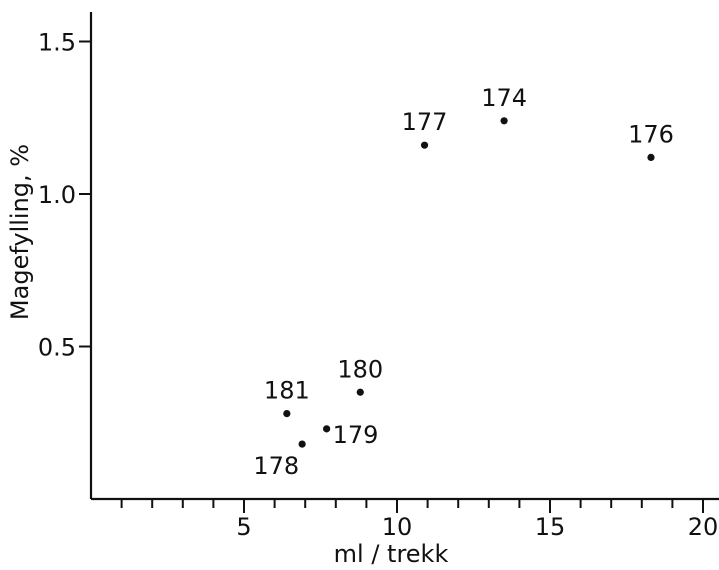  I want to click on x-tick-label: 20, so click(703, 527).